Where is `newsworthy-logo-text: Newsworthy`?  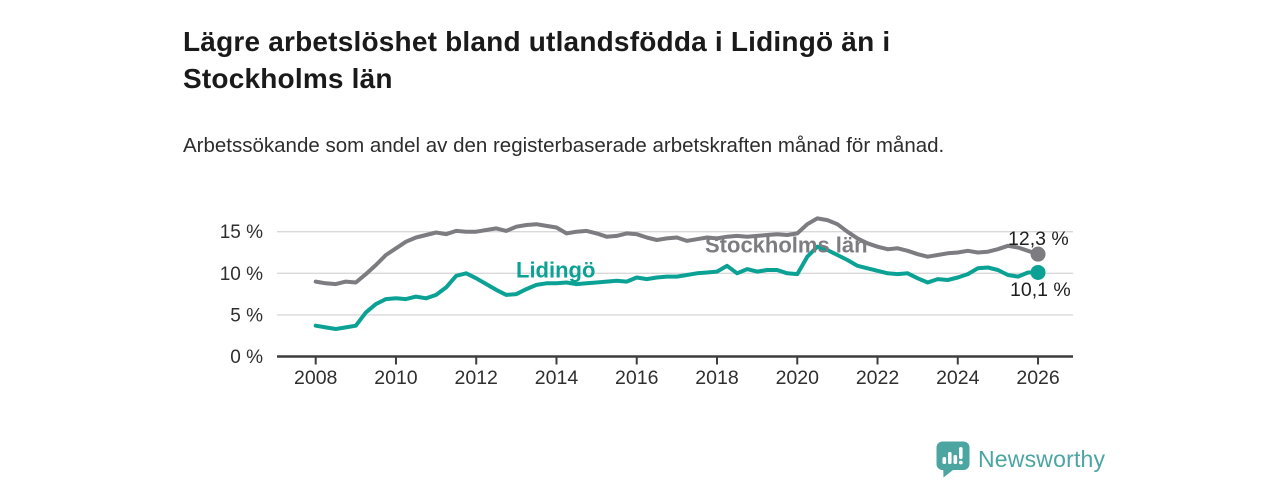 newsworthy-logo-text: Newsworthy is located at coordinates (1042, 459).